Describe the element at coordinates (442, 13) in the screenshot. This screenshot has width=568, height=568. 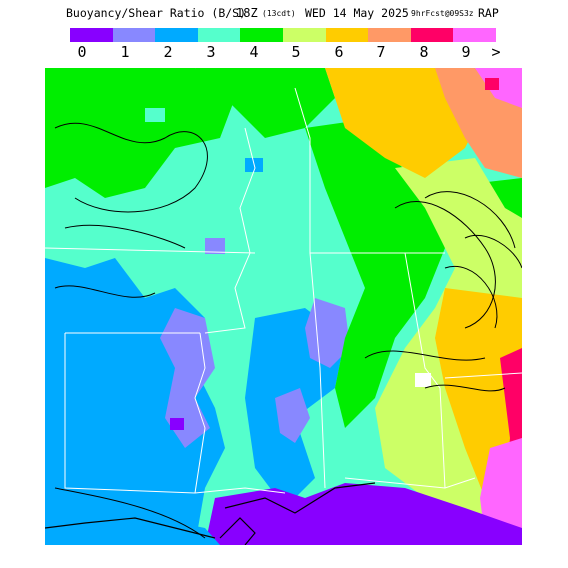
I see `title-run: 9hrFcst@09S3z` at that location.